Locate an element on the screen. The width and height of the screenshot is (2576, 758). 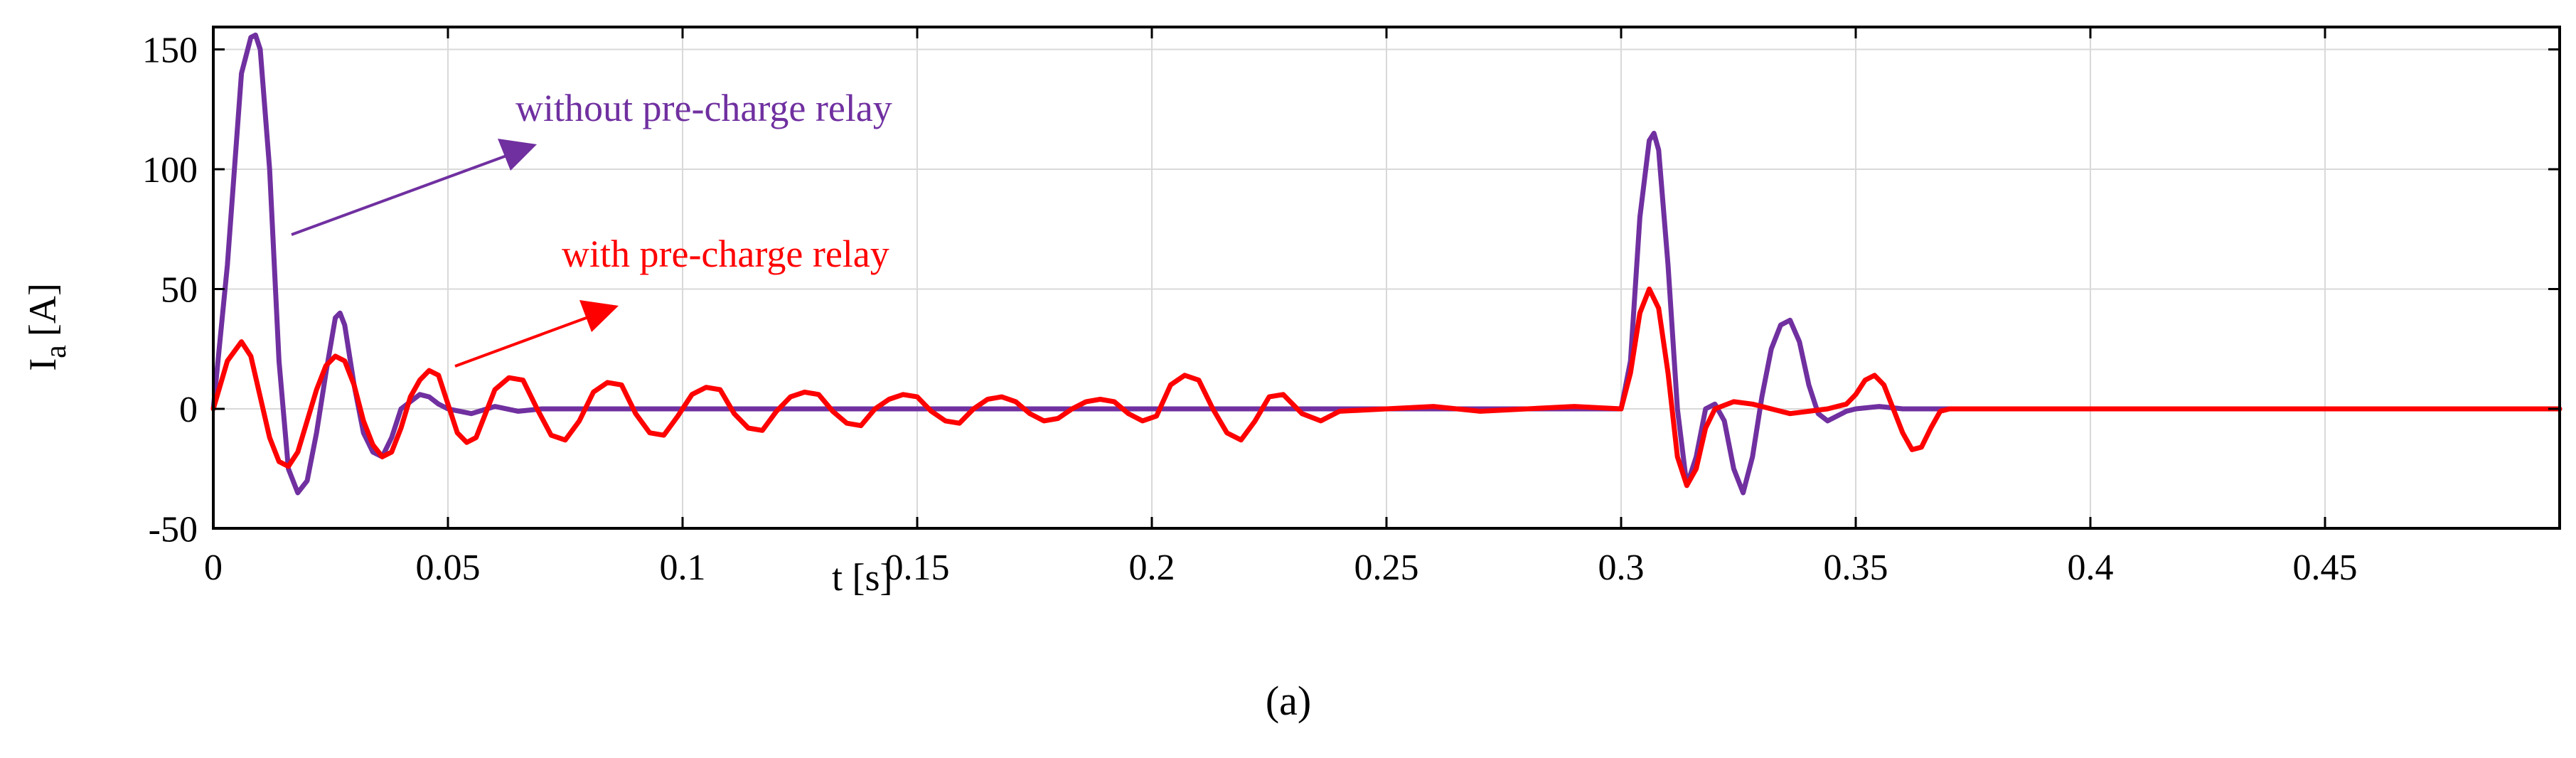
y-axis-label: Ia [A] is located at coordinates (47, 327).